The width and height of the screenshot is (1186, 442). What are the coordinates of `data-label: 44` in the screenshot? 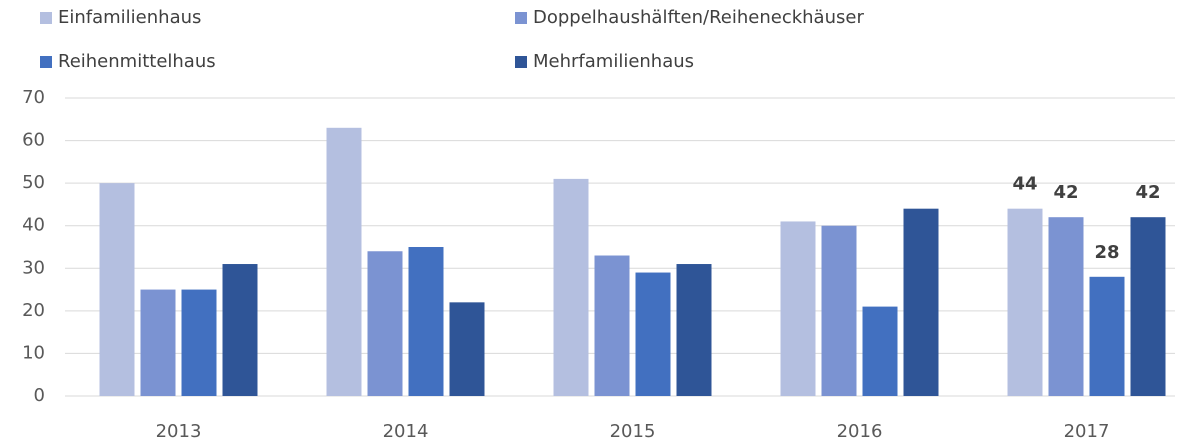 It's located at (1024, 184).